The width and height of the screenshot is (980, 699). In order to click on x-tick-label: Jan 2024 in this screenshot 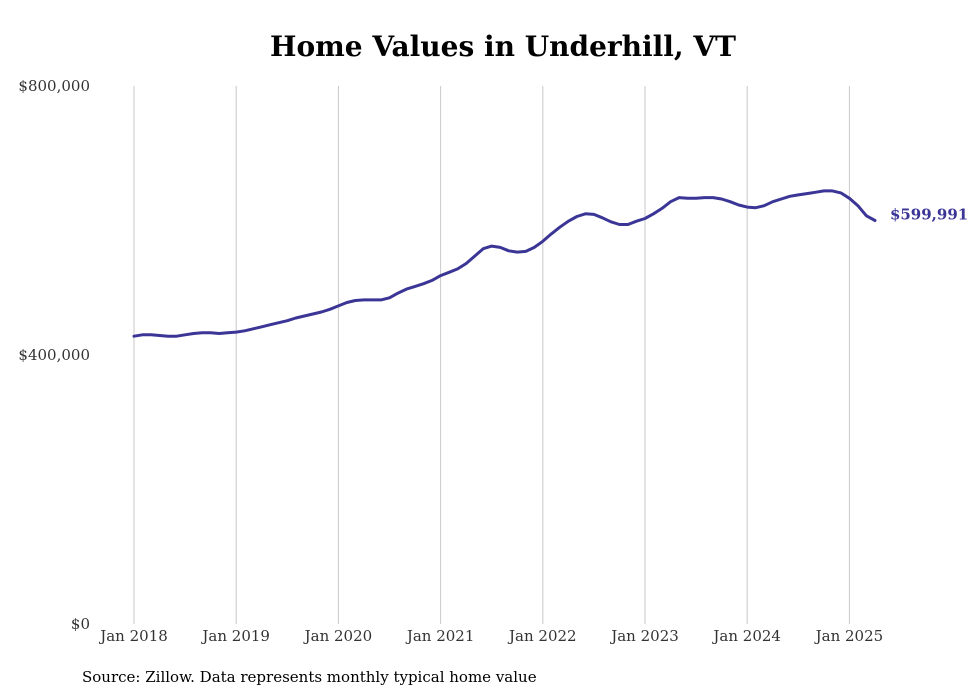, I will do `click(746, 636)`.